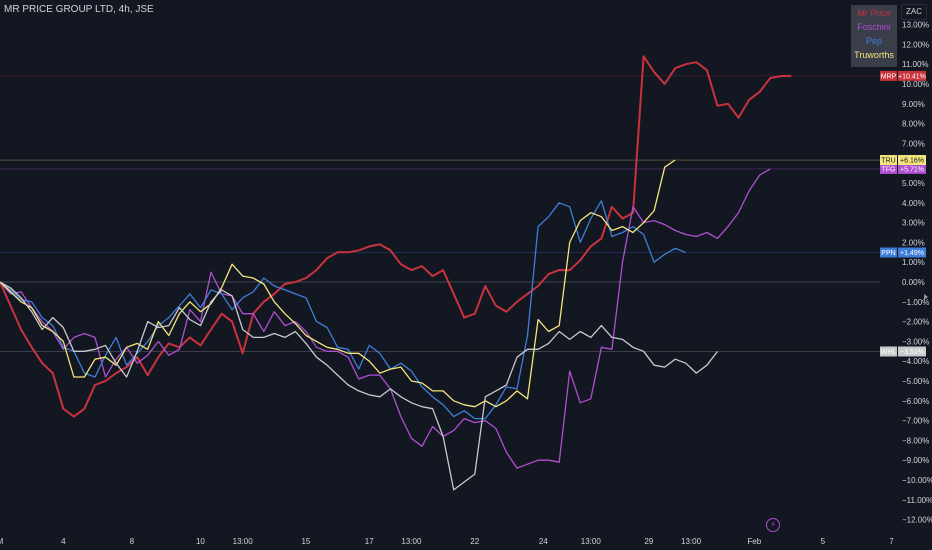 This screenshot has width=932, height=550. Describe the element at coordinates (915, 361) in the screenshot. I see `y-tick-label: −4.00%` at that location.